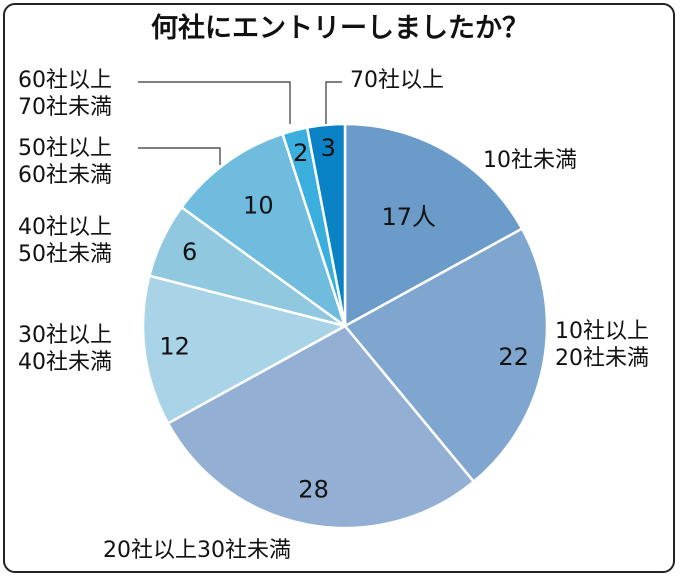  Describe the element at coordinates (65, 162) in the screenshot. I see `slice-label-5: 50社以上 60社未満` at that location.